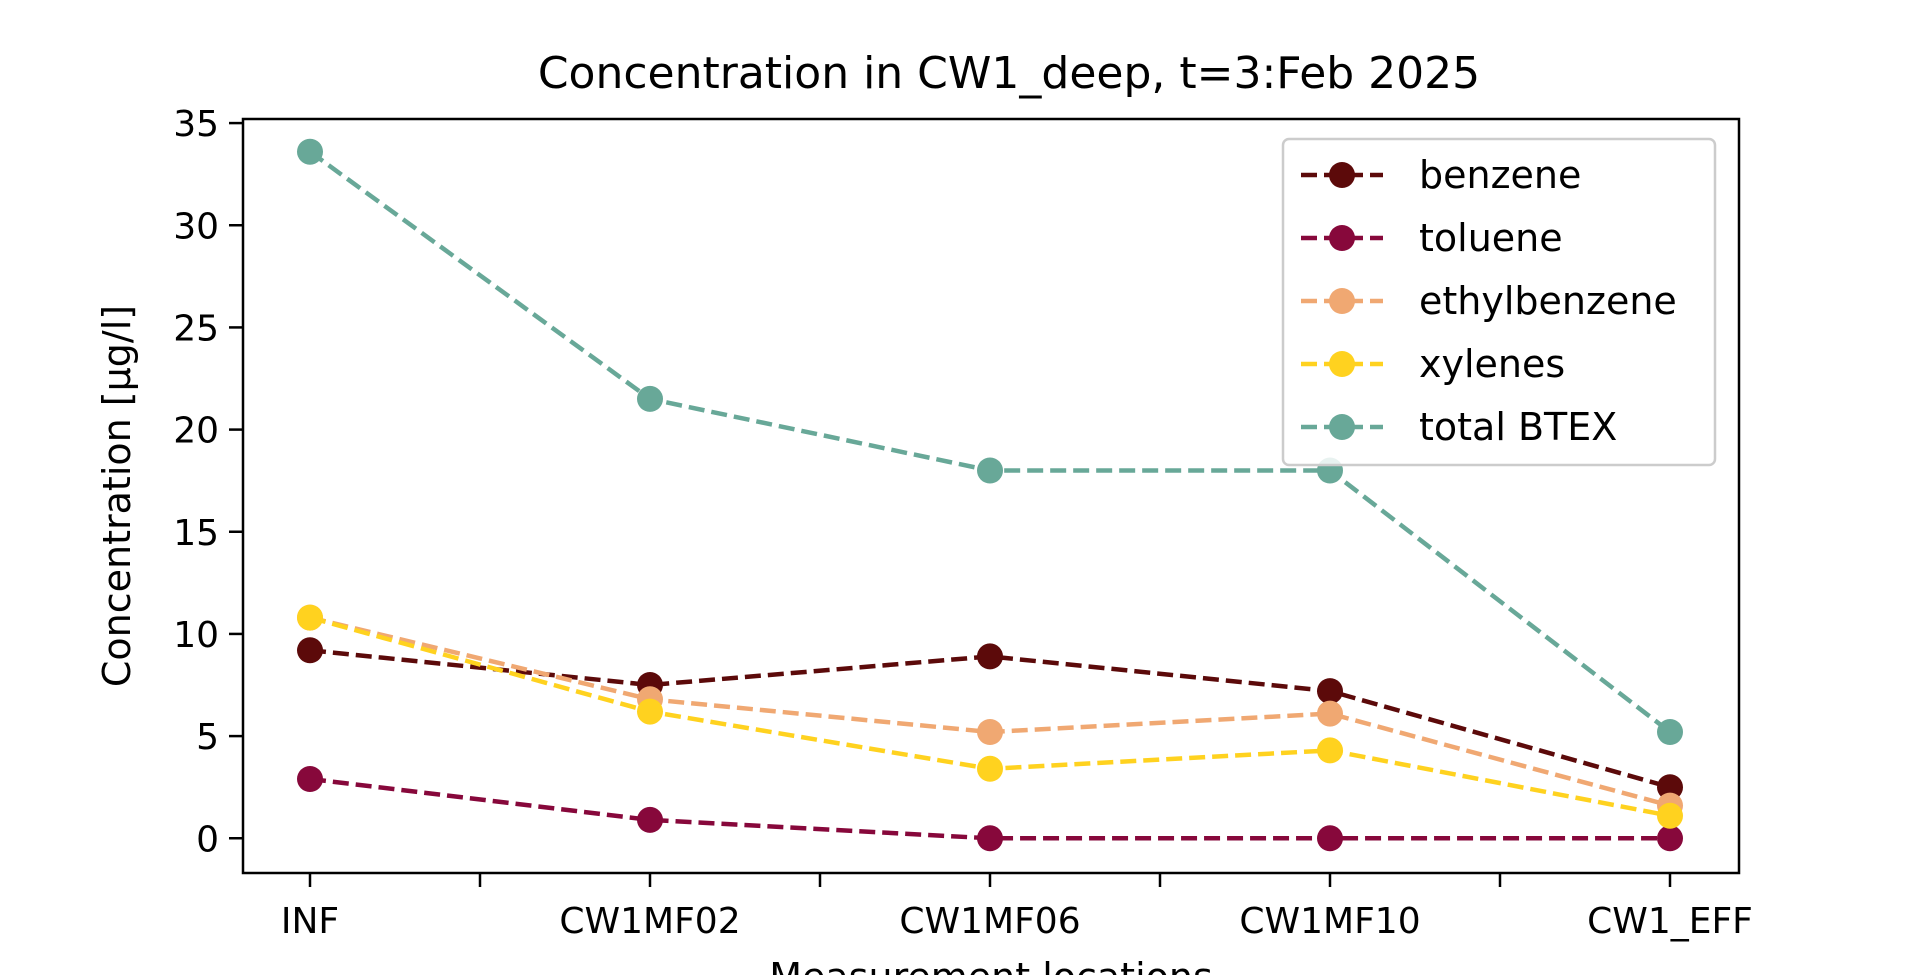  I want to click on legend-entry: ethylbenzene, so click(1489, 301).